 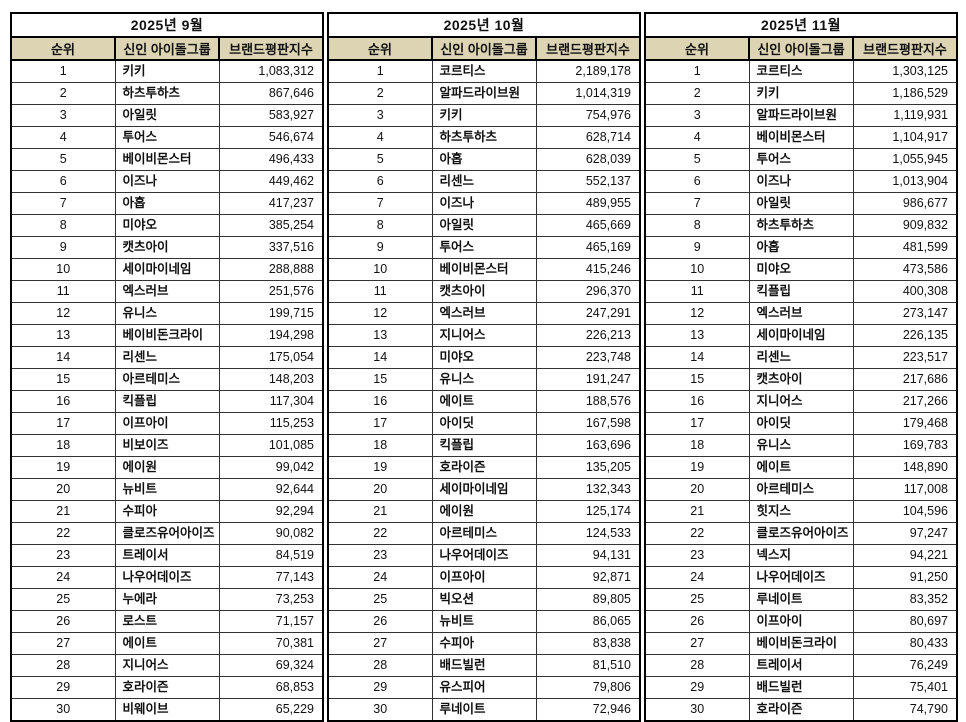 What do you see at coordinates (271, 599) in the screenshot?
I see `brand-index-cell: 73,253` at bounding box center [271, 599].